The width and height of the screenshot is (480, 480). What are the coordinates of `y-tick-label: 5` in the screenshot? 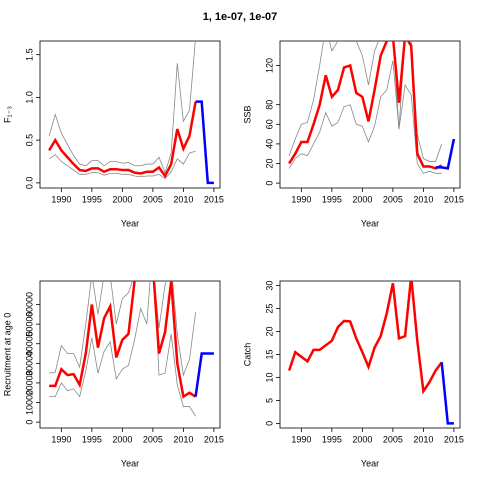 It's located at (269, 400).